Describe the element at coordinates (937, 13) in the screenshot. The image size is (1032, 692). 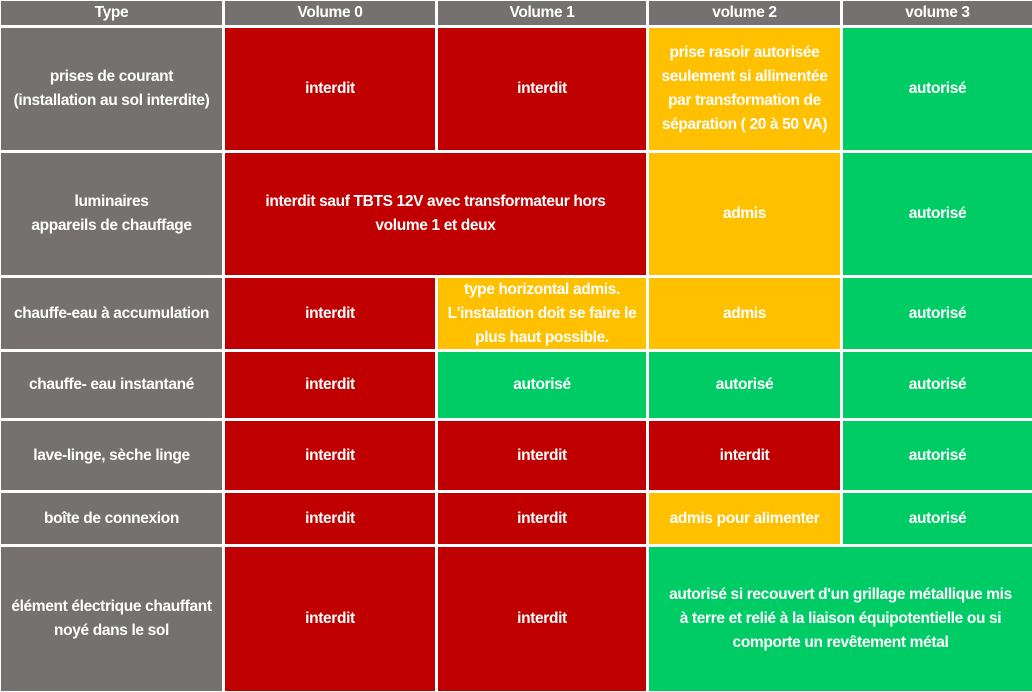
I see `header-volume-3: volume 3` at that location.